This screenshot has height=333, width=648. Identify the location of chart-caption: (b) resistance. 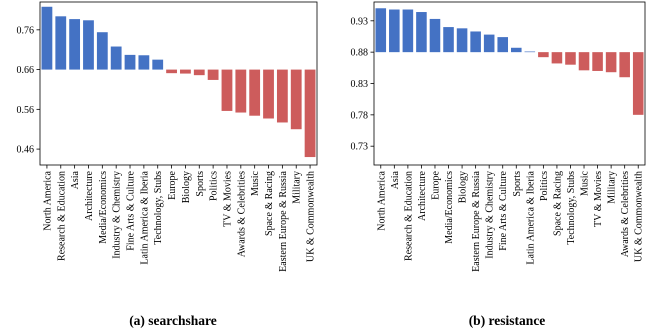
(507, 320).